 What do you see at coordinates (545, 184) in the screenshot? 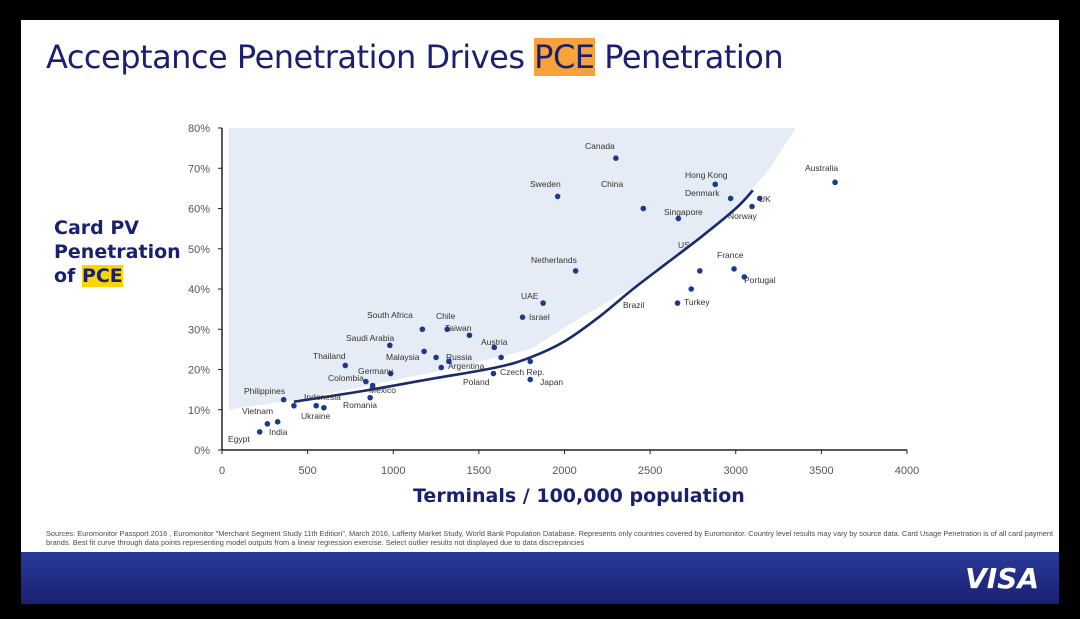
I see `point-label: Sweden` at bounding box center [545, 184].